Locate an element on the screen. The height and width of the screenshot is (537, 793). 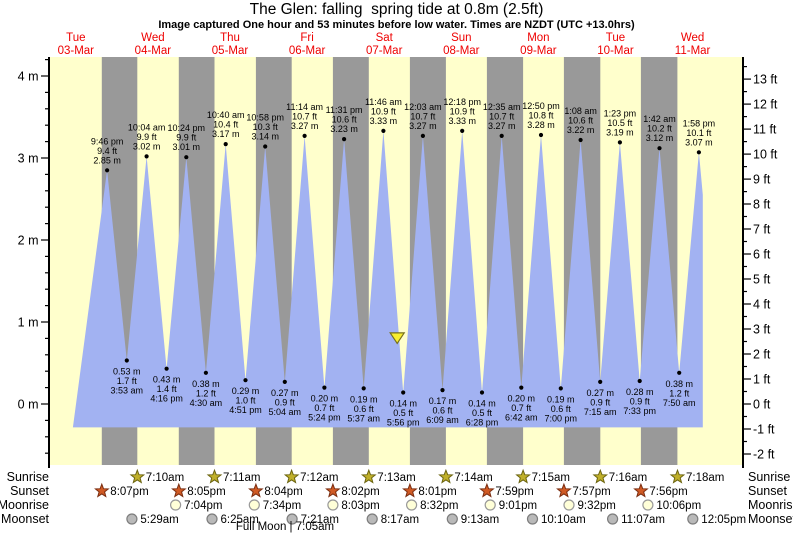
moonset-time: 5:29am is located at coordinates (159, 520).